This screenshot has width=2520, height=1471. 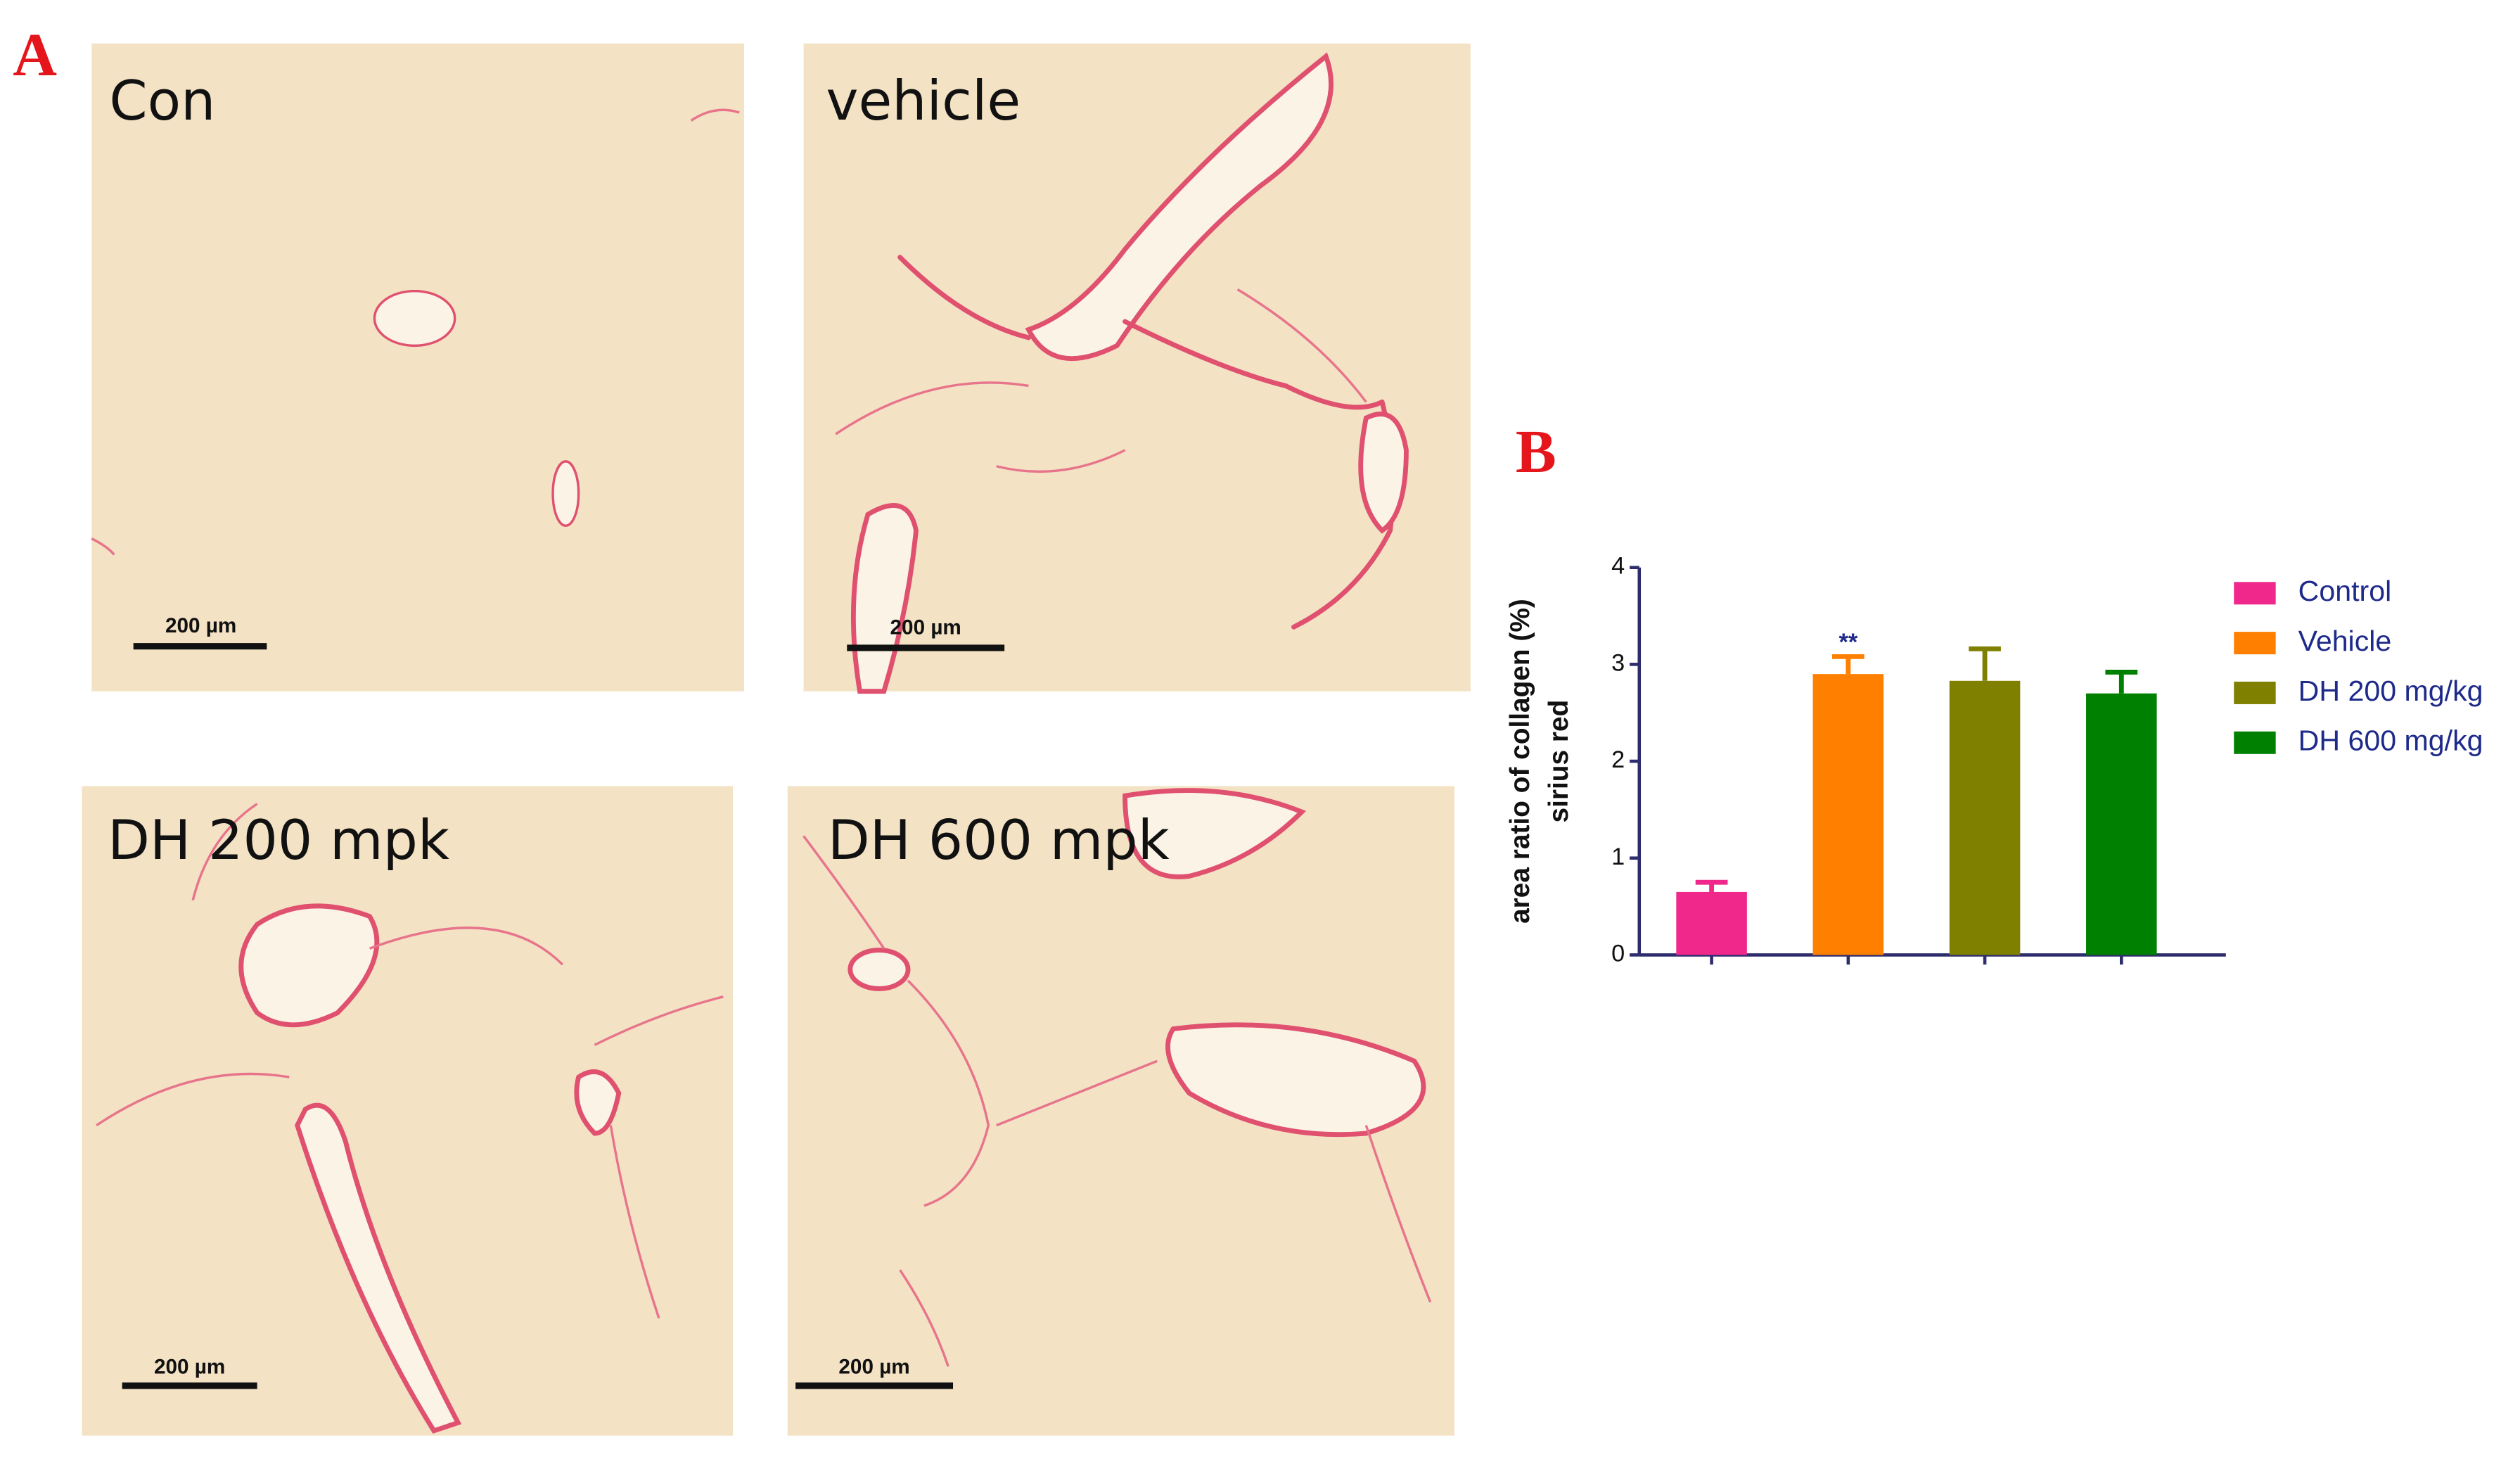 What do you see at coordinates (1618, 662) in the screenshot?
I see `y-tick-label: 3` at bounding box center [1618, 662].